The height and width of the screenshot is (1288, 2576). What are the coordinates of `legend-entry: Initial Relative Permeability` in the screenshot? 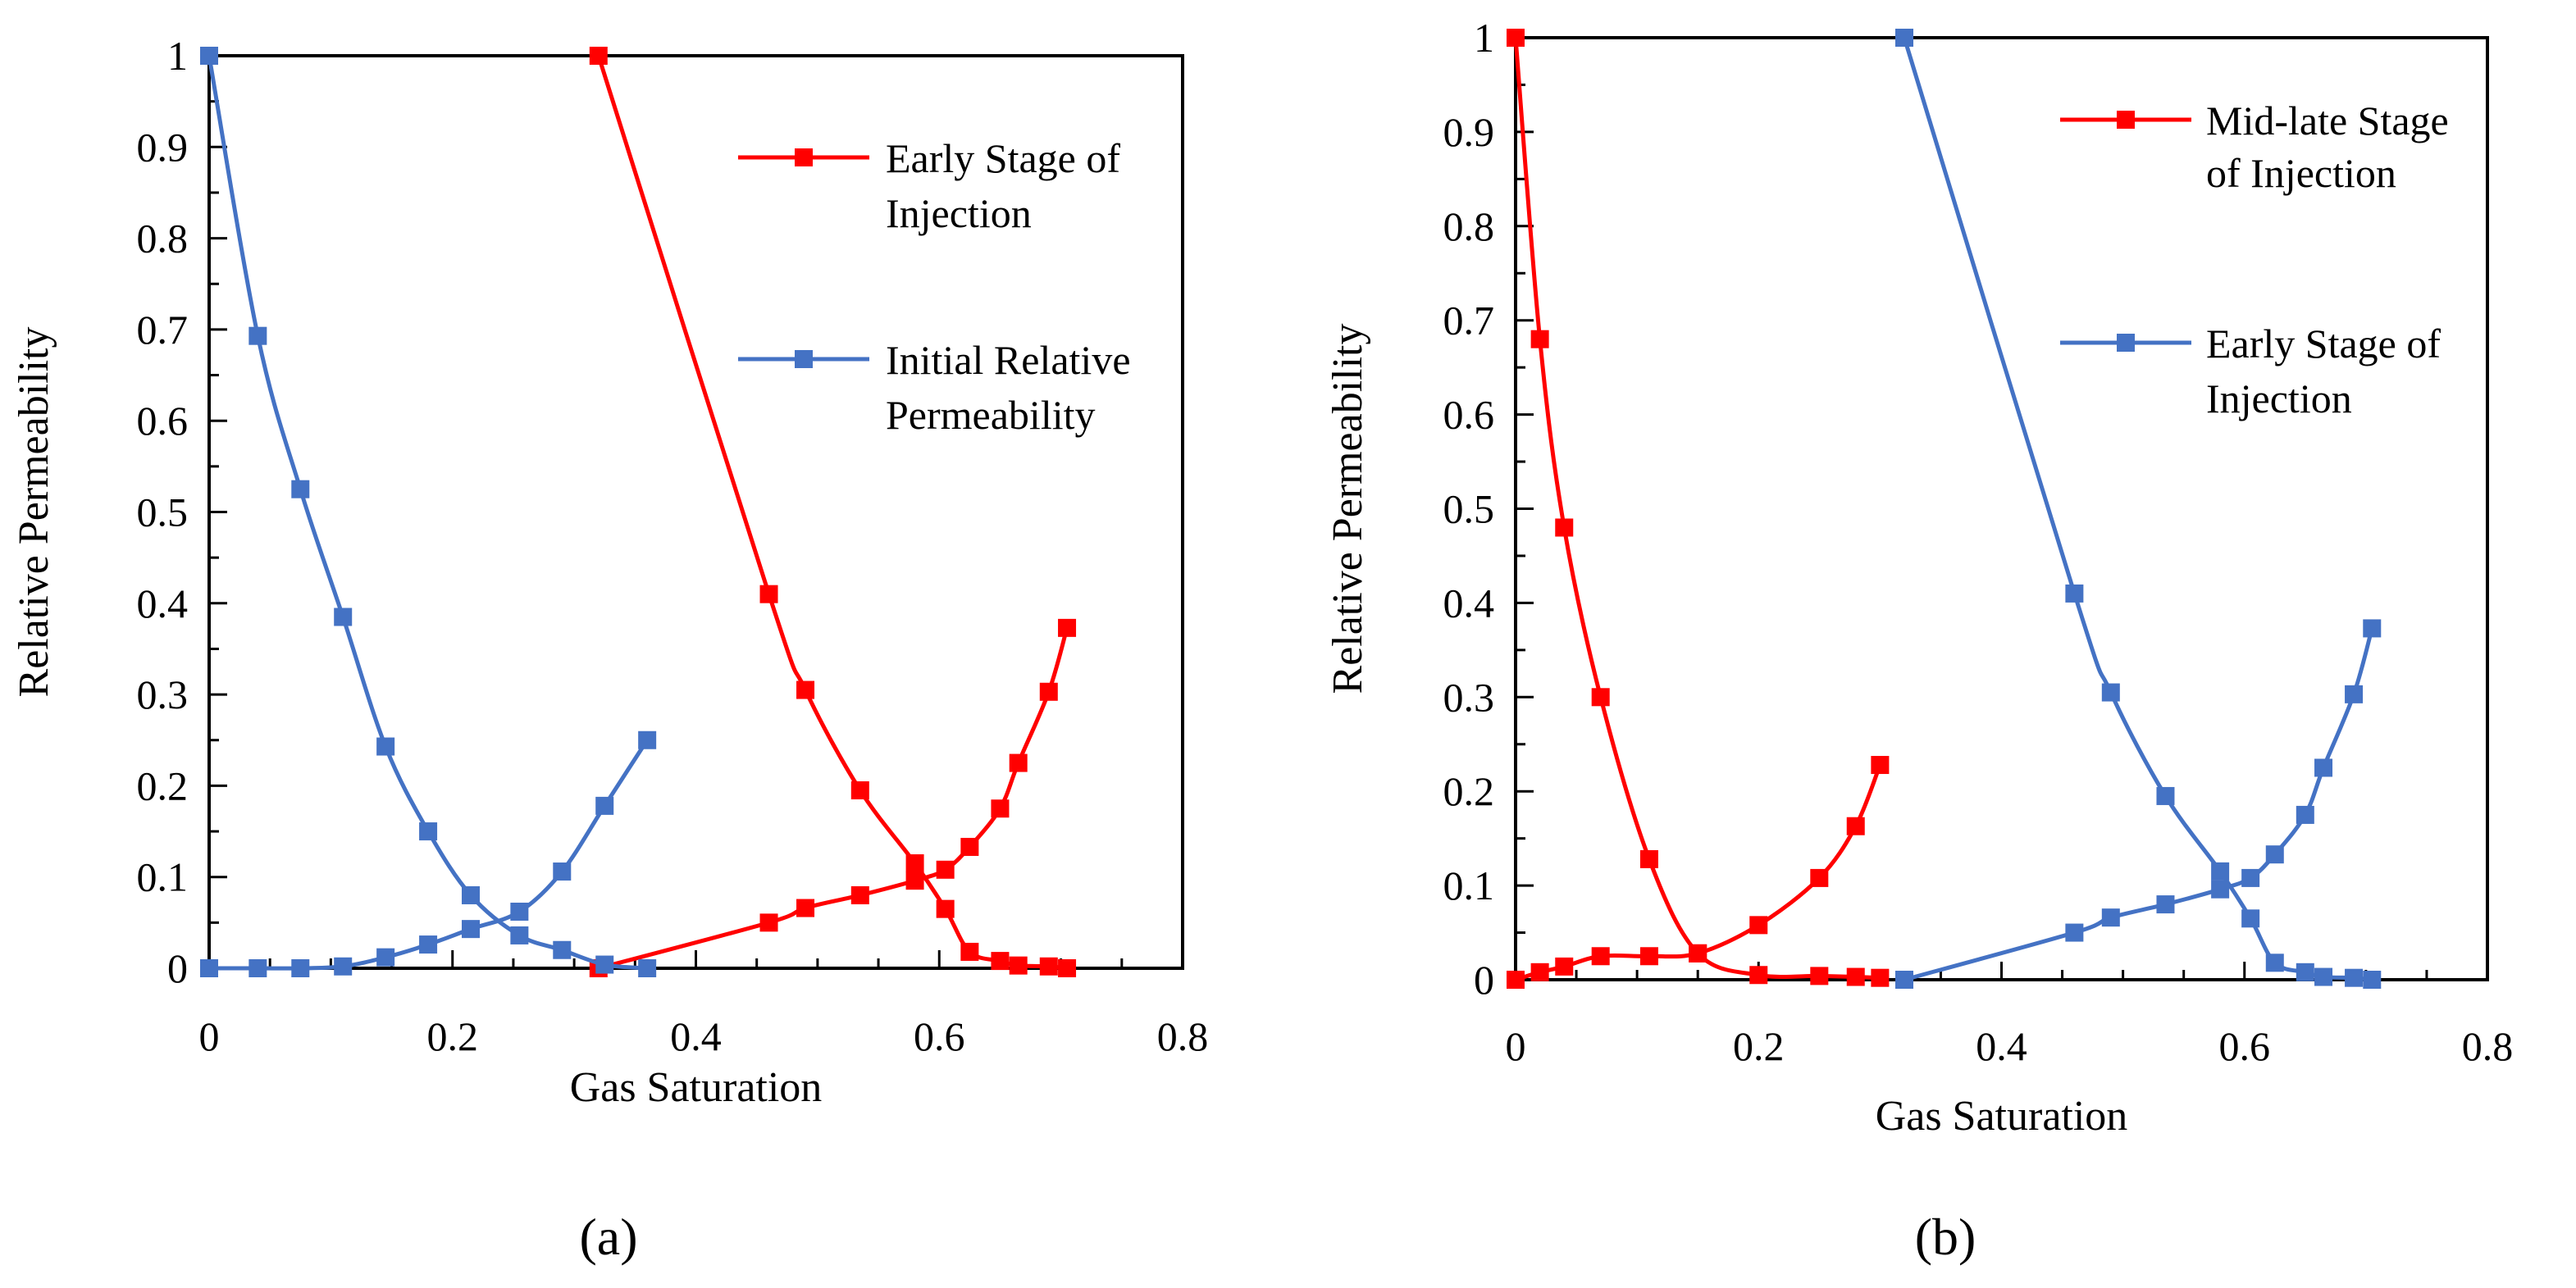 It's located at (934, 387).